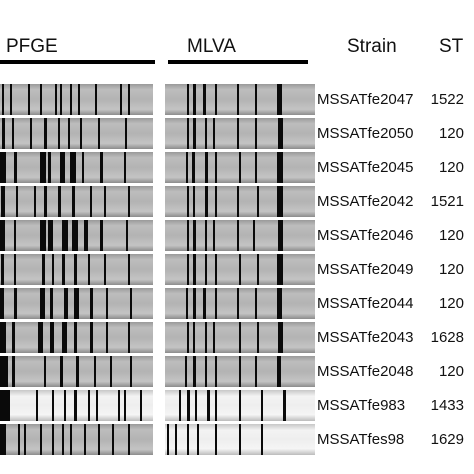  I want to click on st-header: ST, so click(451, 46).